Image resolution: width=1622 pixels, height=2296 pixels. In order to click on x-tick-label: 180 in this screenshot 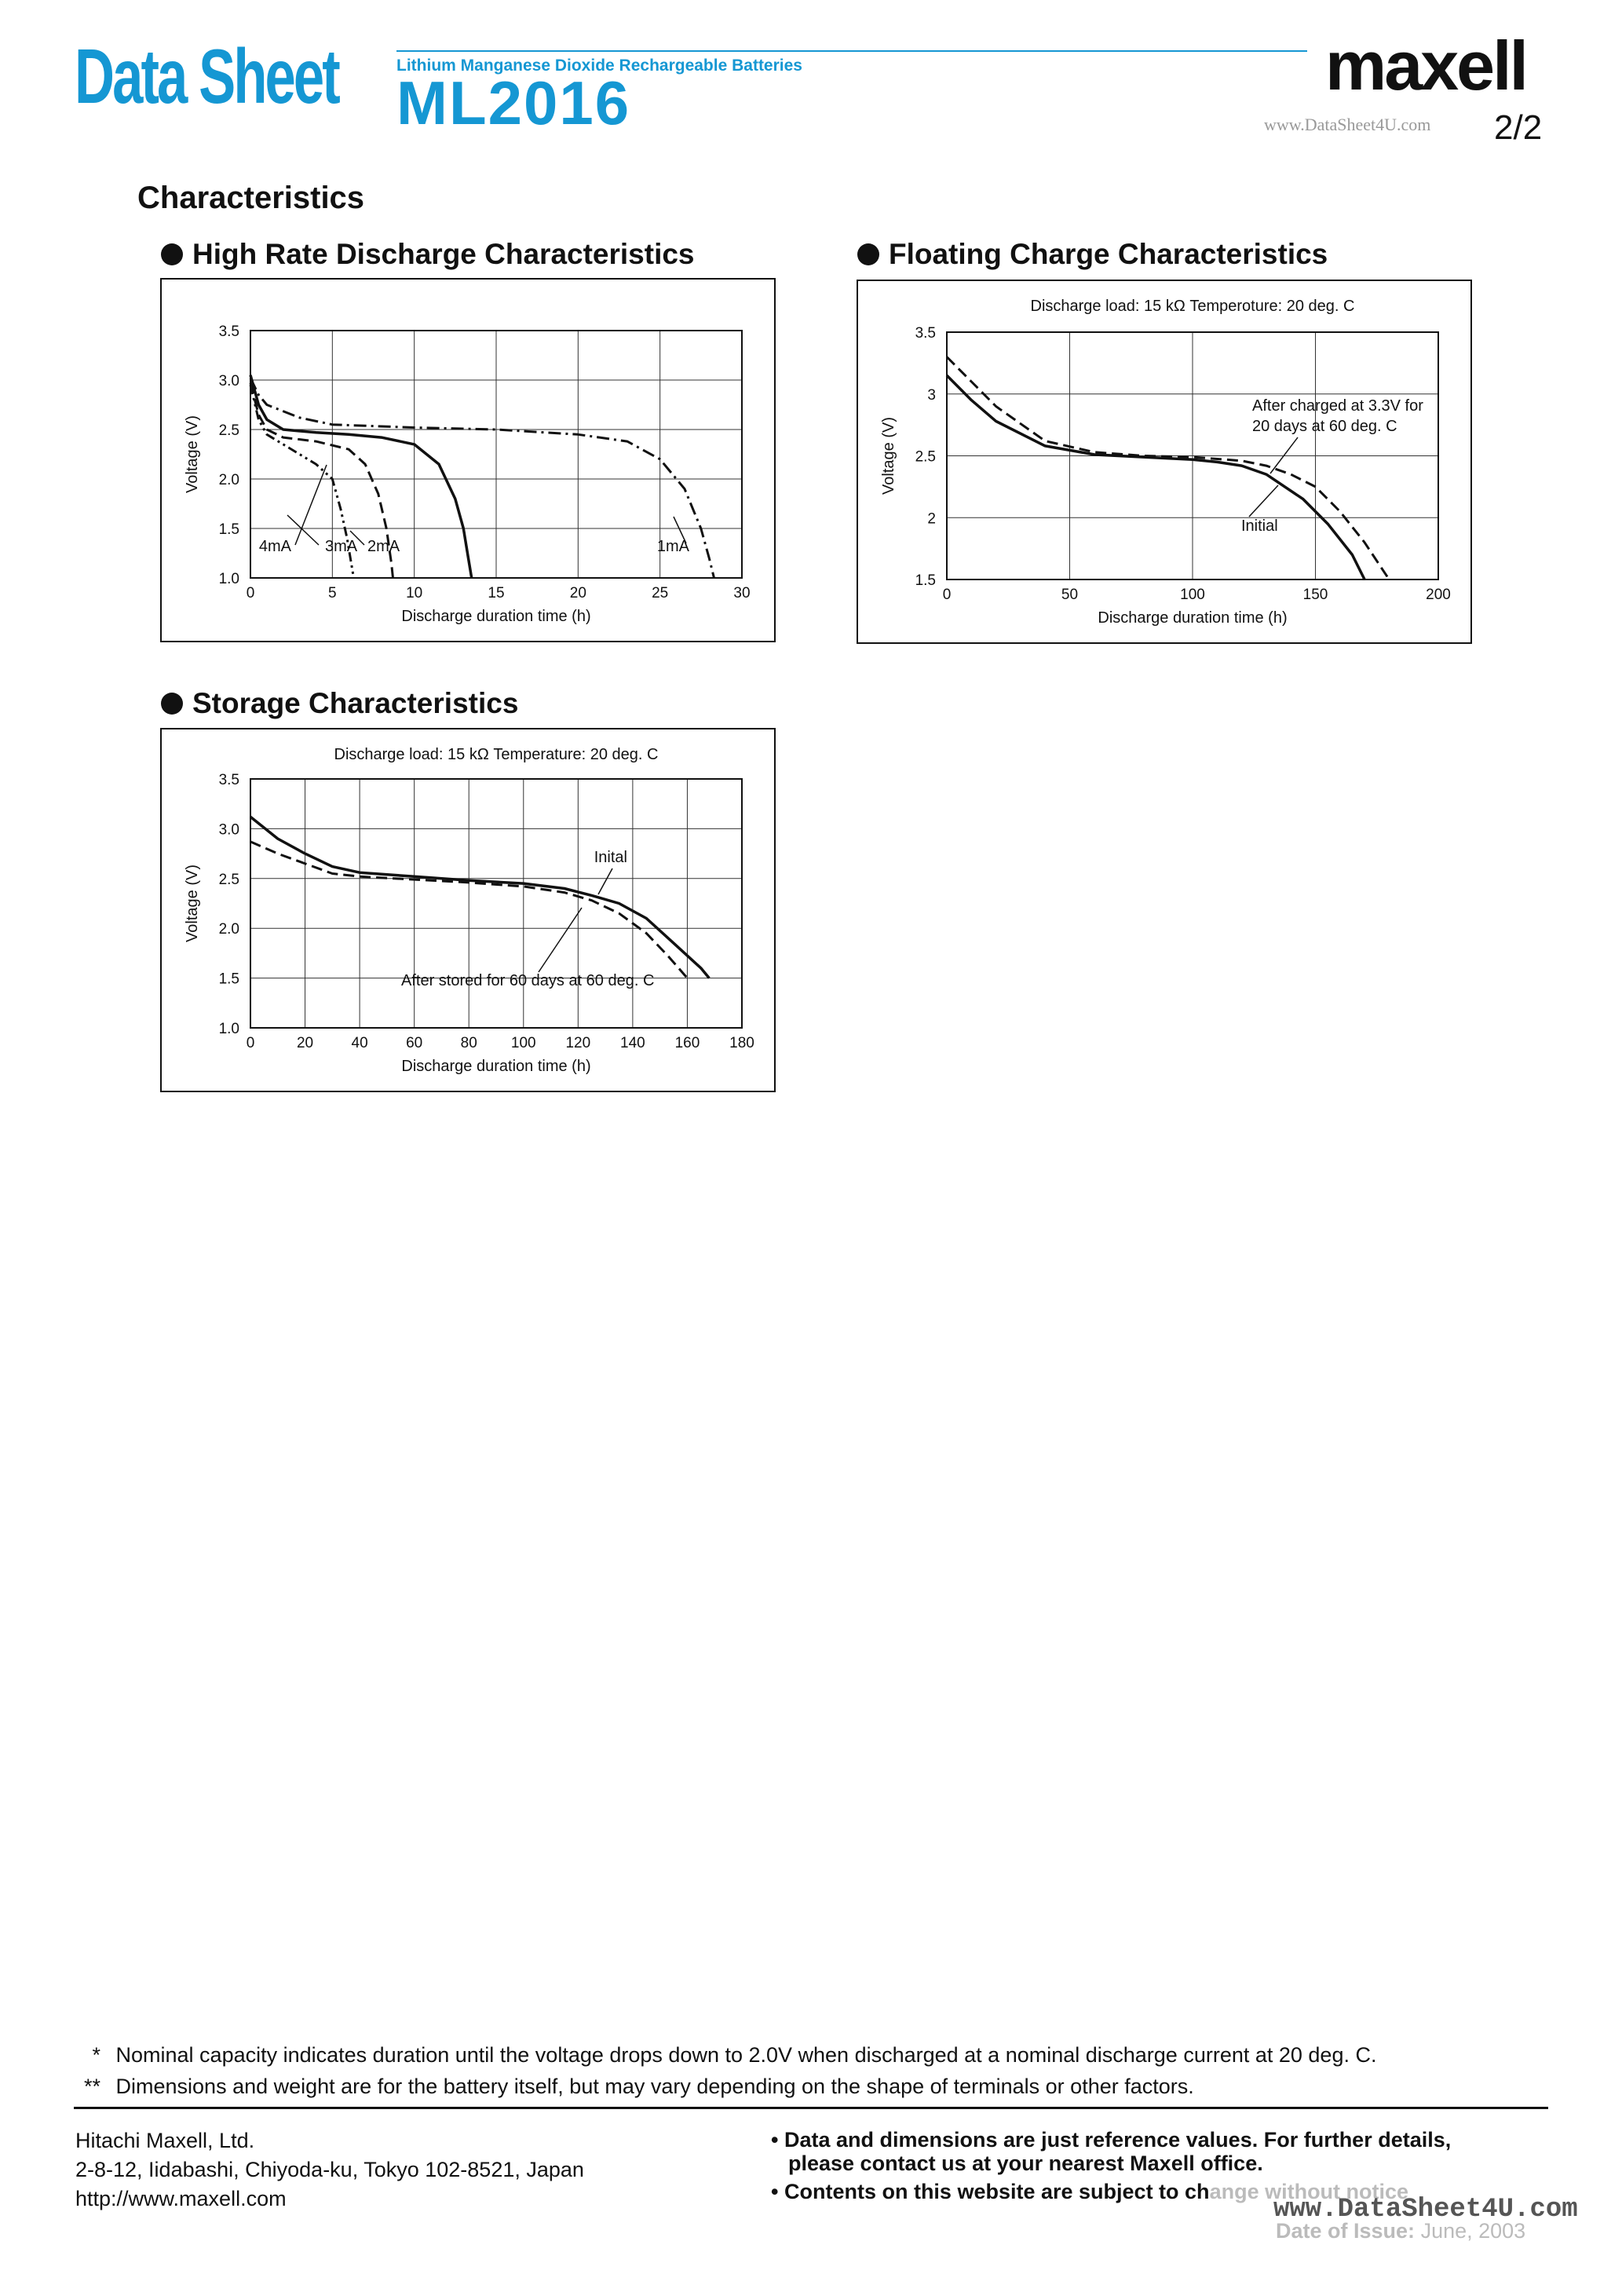, I will do `click(741, 1043)`.